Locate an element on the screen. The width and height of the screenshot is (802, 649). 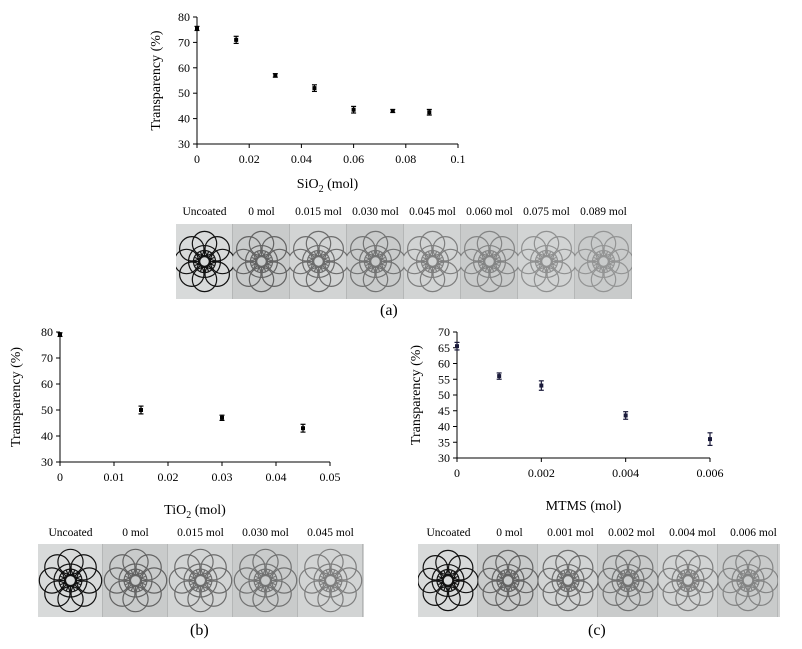
coating-photo-c is located at coordinates (599, 580).